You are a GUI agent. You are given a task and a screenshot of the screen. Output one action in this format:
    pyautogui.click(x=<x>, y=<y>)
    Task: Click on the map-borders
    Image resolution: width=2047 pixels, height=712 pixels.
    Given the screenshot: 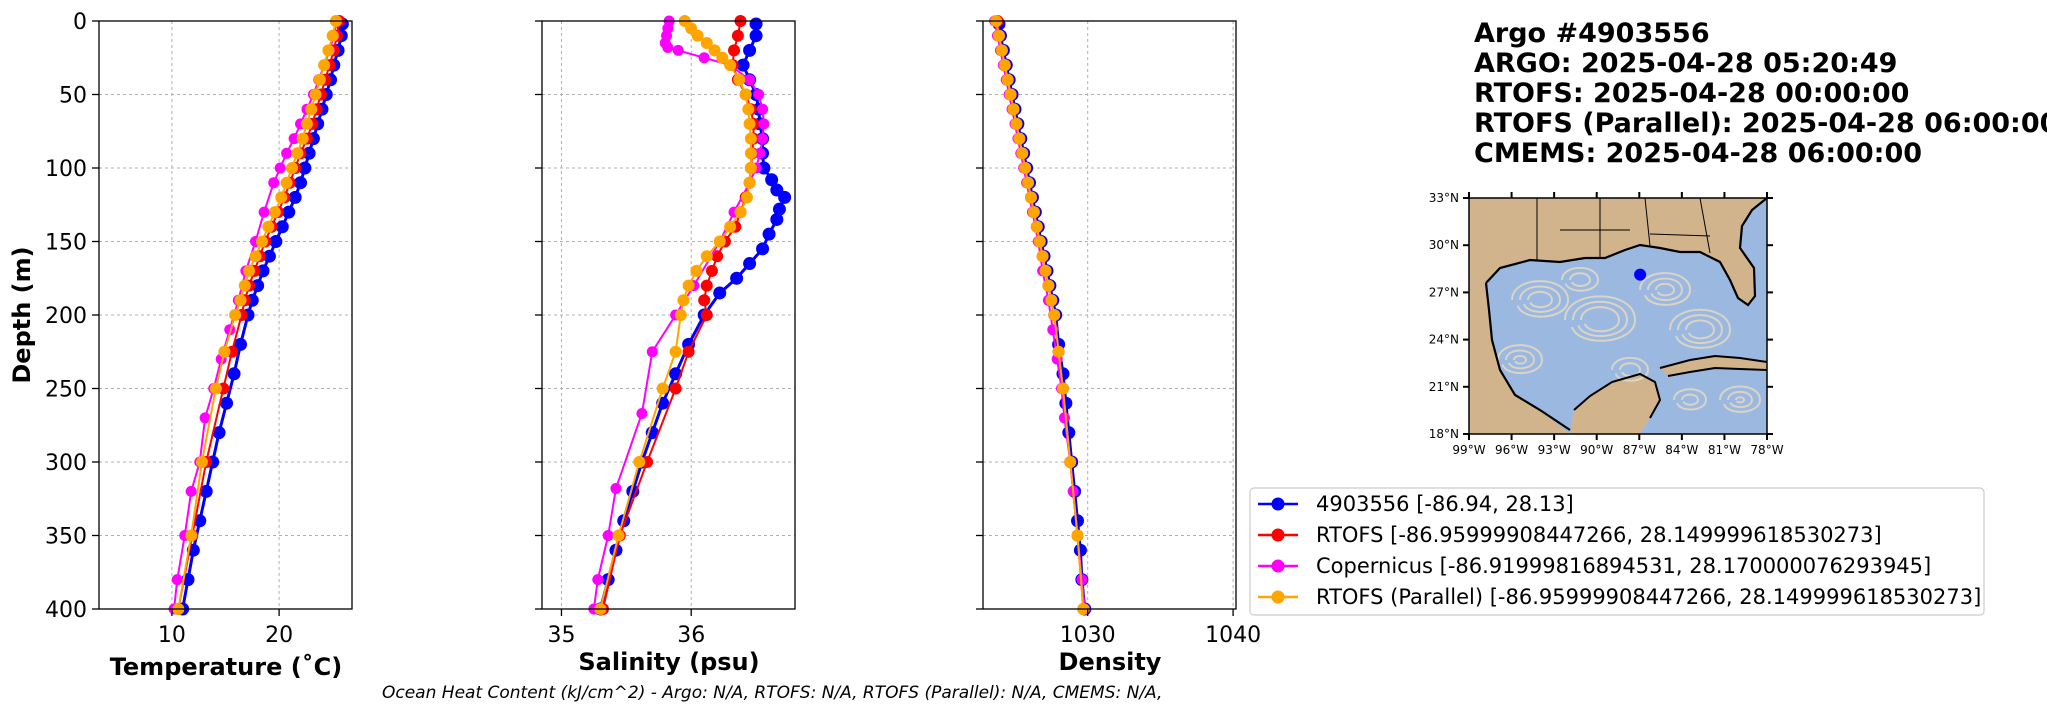 What is the action you would take?
    pyautogui.click(x=1623, y=229)
    